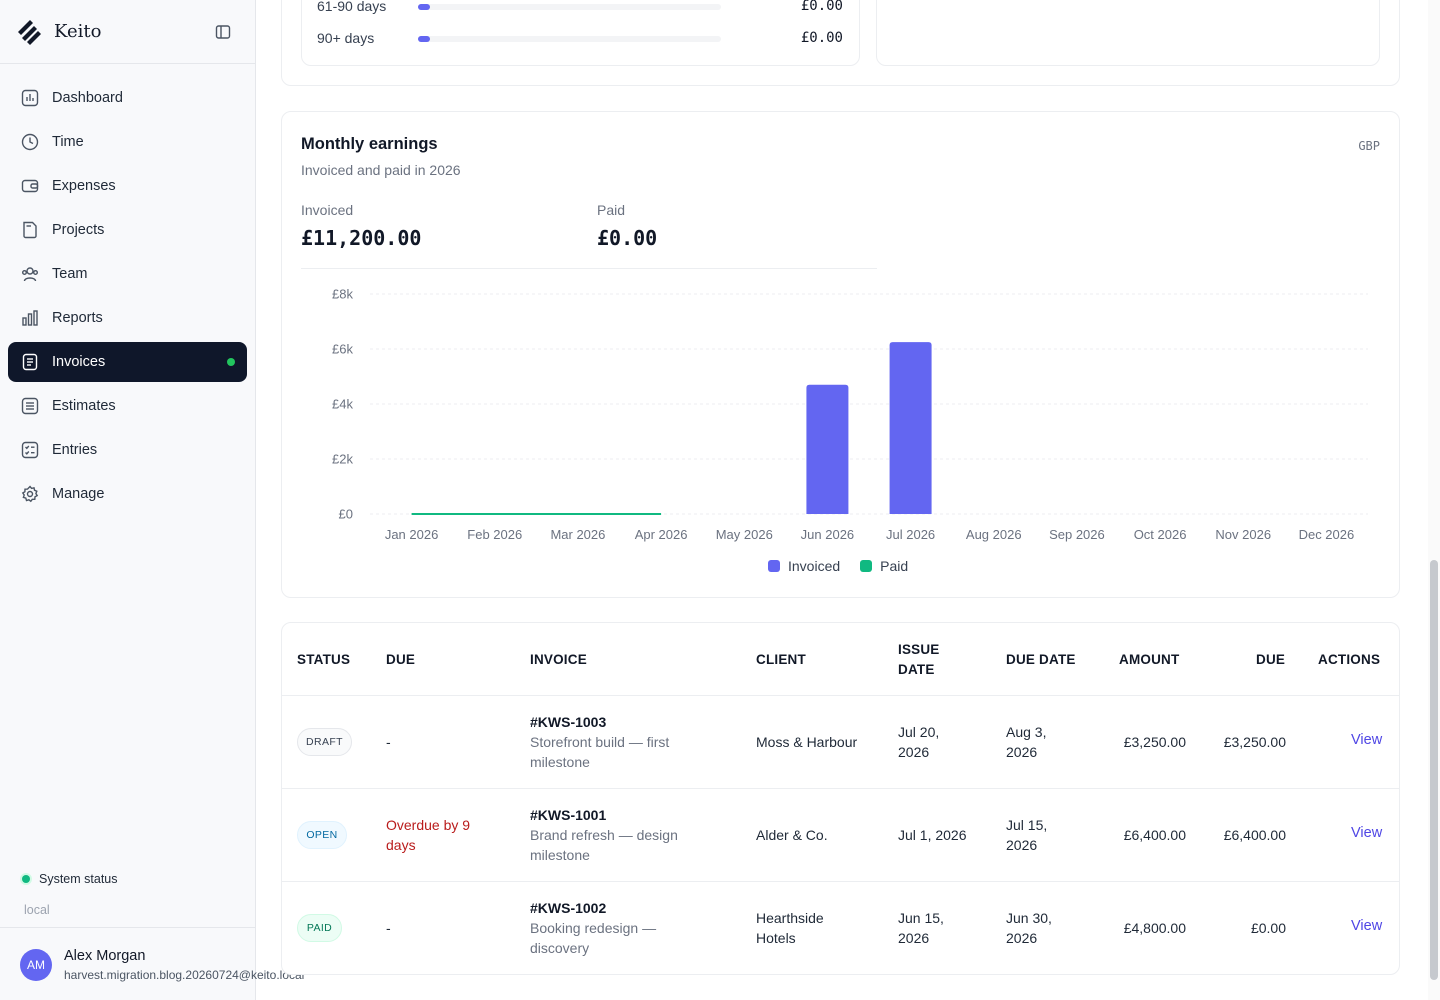  What do you see at coordinates (1369, 146) in the screenshot?
I see `currency-label: GBP` at bounding box center [1369, 146].